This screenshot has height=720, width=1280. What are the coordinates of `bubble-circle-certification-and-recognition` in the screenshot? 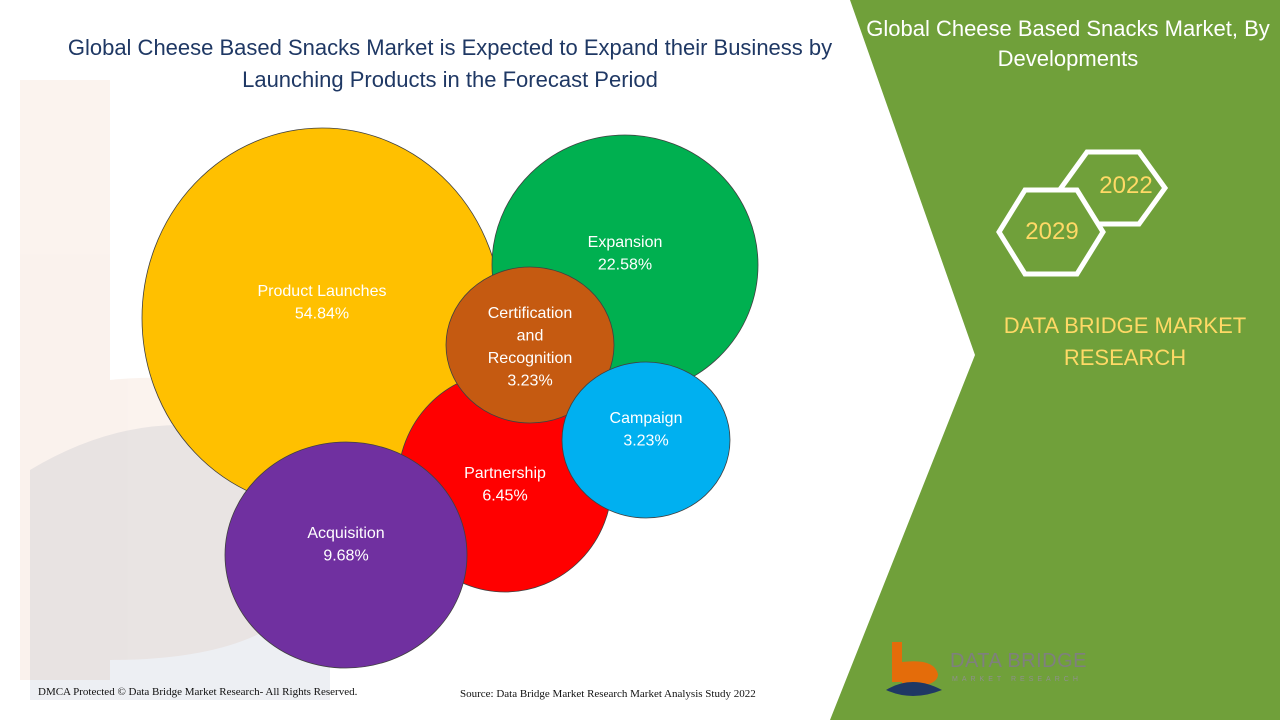 It's located at (530, 345).